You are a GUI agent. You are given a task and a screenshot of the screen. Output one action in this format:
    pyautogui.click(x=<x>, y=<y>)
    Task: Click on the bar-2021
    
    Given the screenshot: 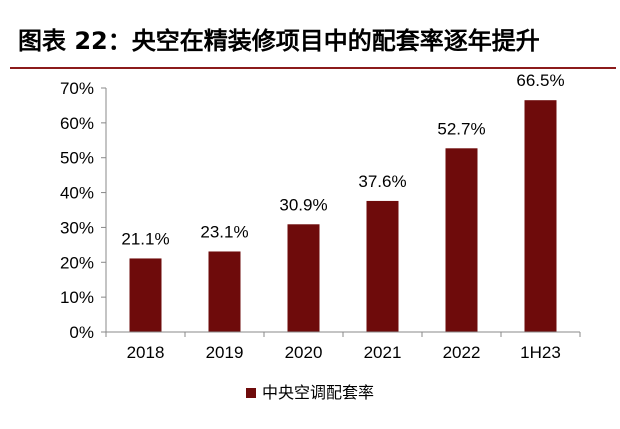 What is the action you would take?
    pyautogui.click(x=382, y=266)
    